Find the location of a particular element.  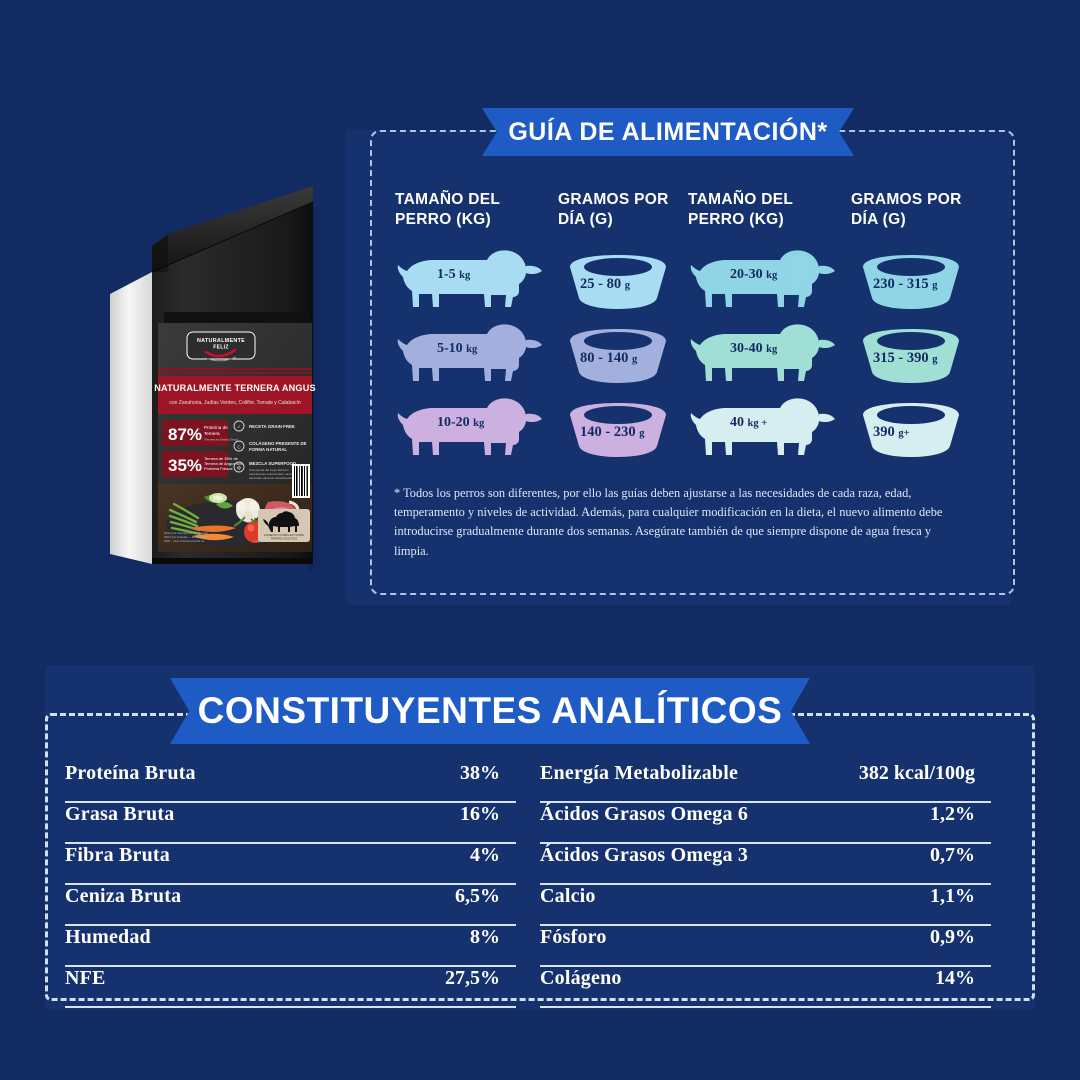

analytical-ribbon-title: CONSTITUYENTES ANALÍTICOS is located at coordinates (490, 711).